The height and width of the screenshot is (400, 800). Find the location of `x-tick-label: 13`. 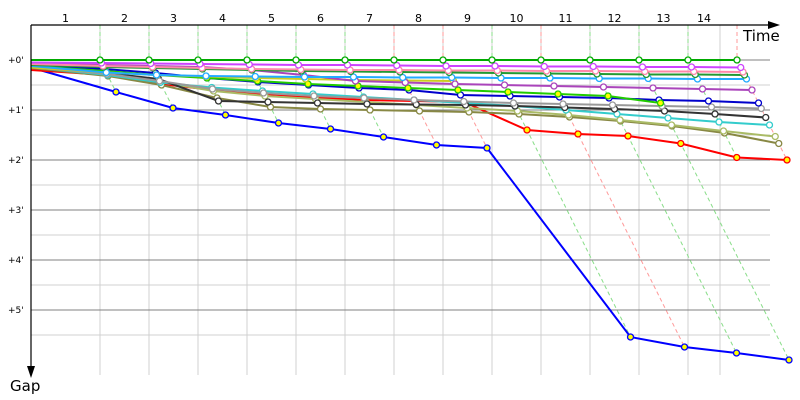

x-tick-label: 13 is located at coordinates (664, 18).